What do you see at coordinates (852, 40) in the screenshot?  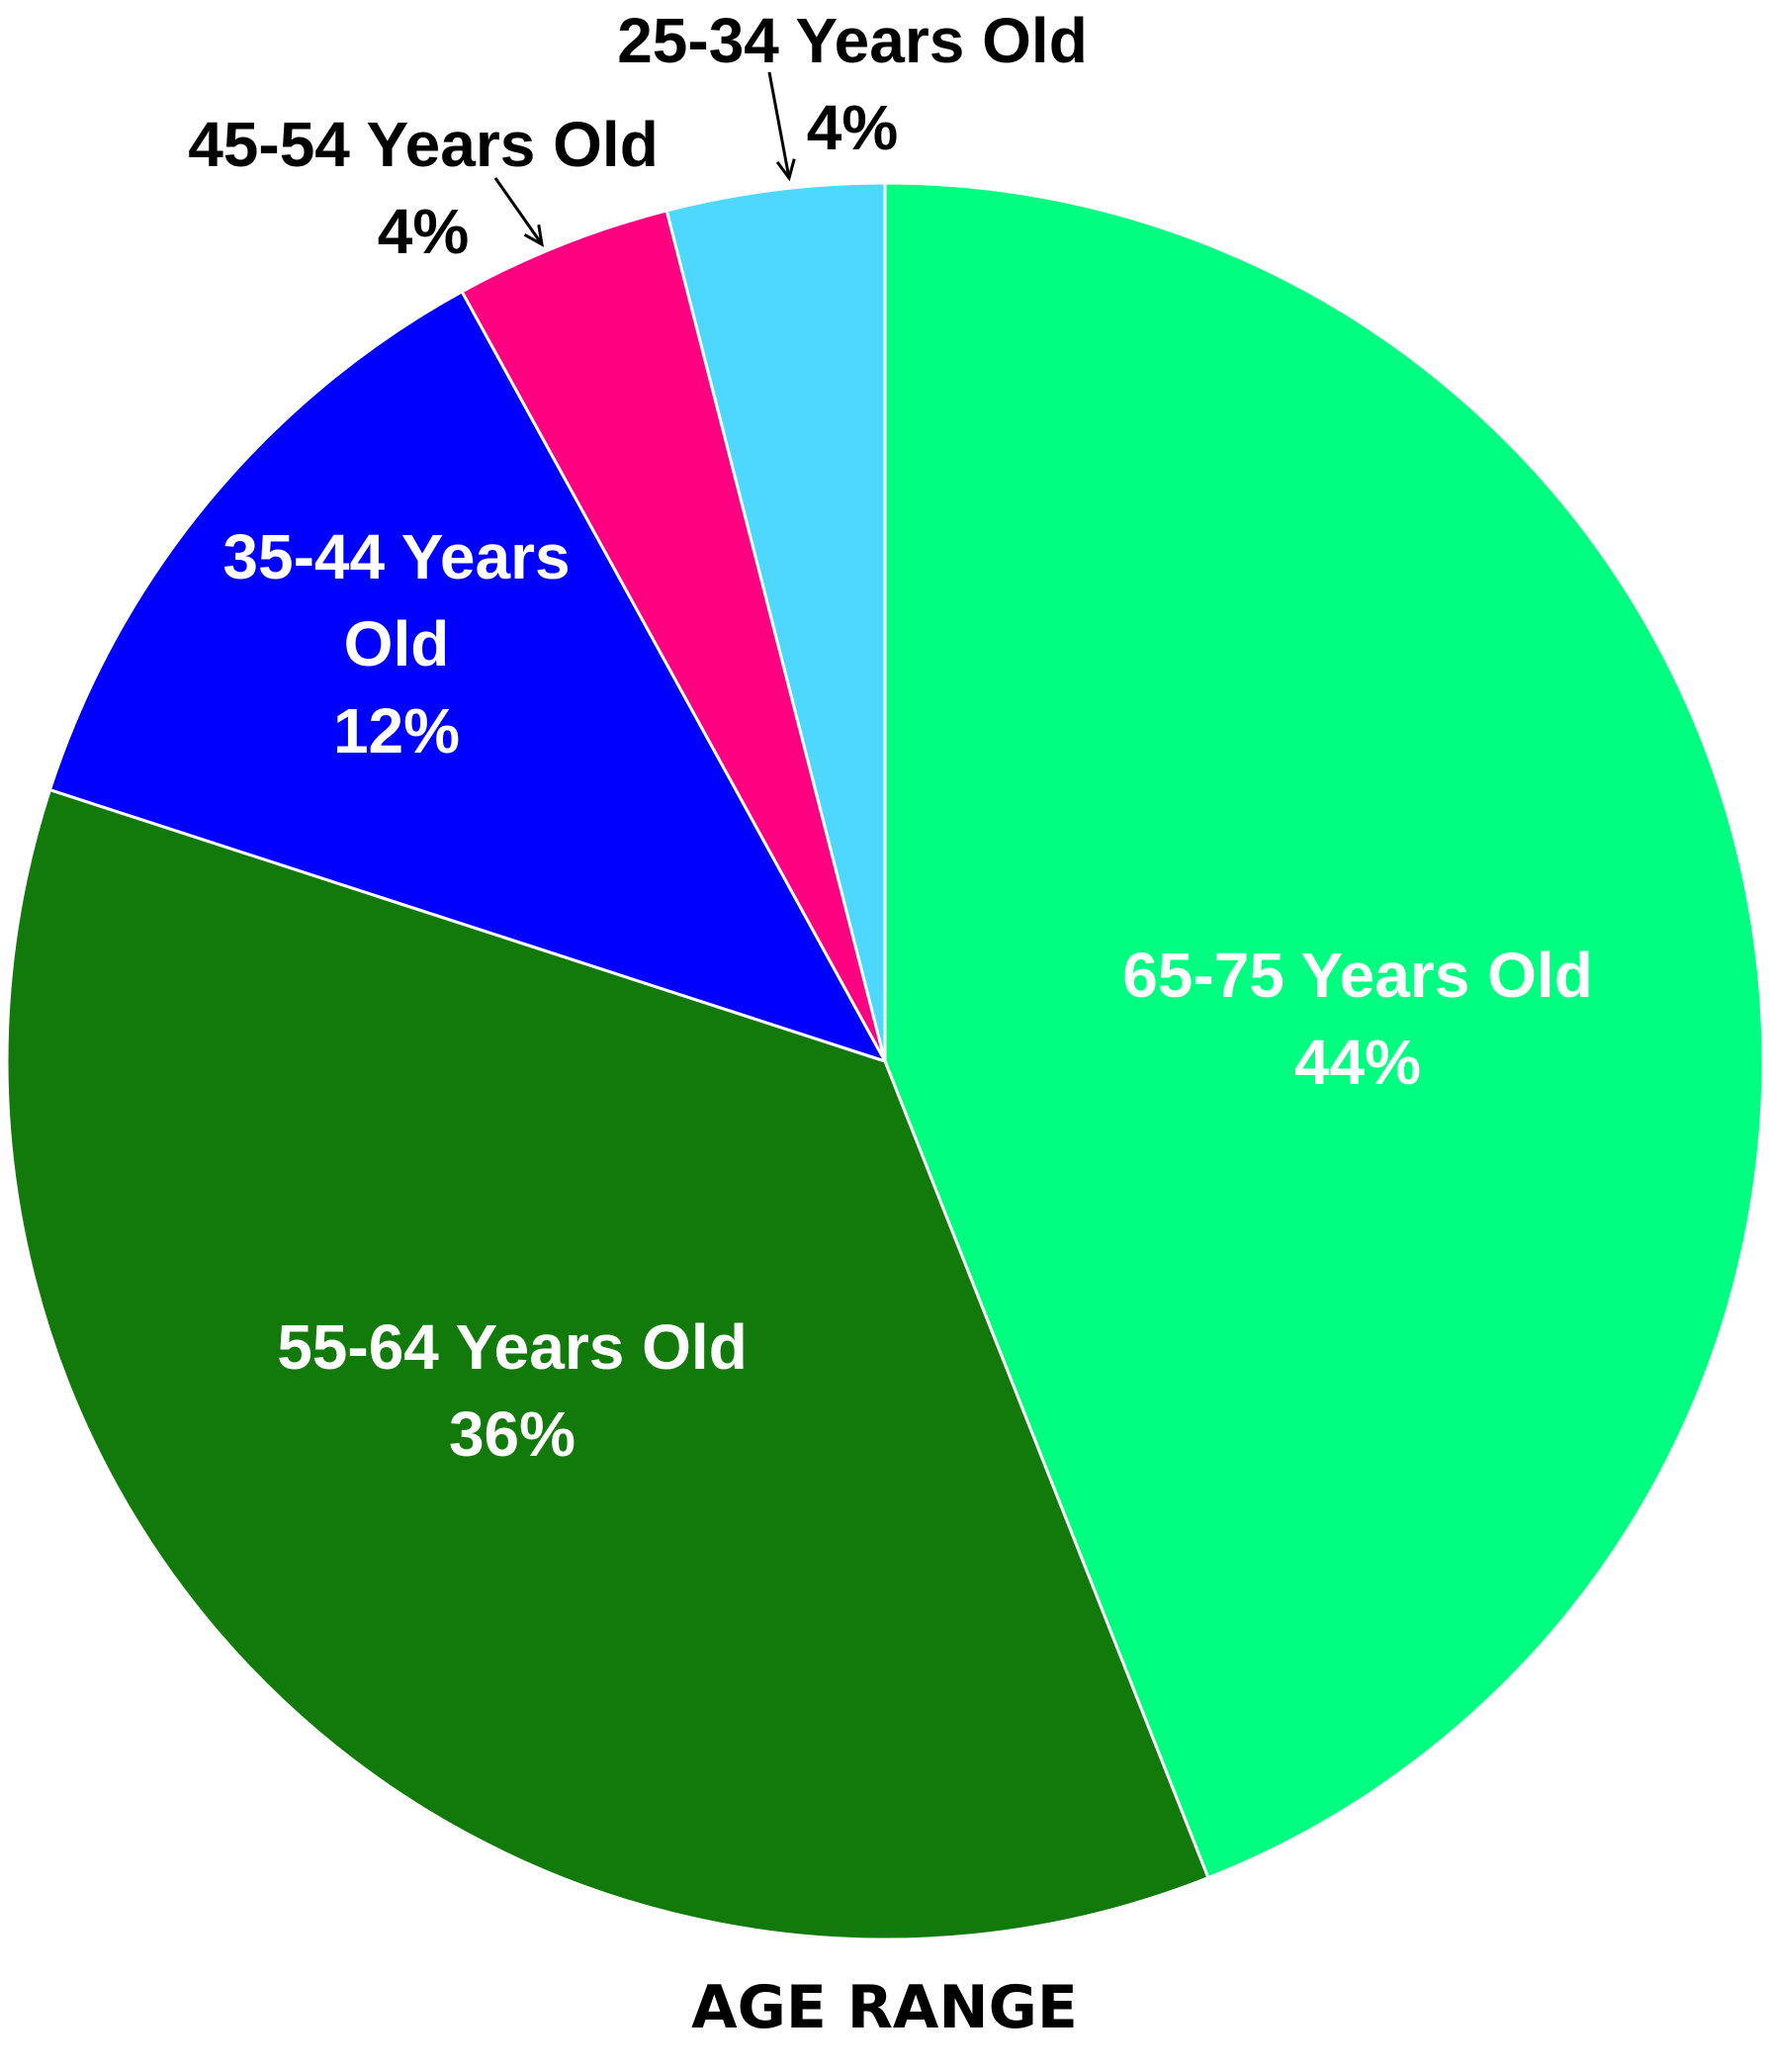 I see `category-label: 25-34 Years Old` at bounding box center [852, 40].